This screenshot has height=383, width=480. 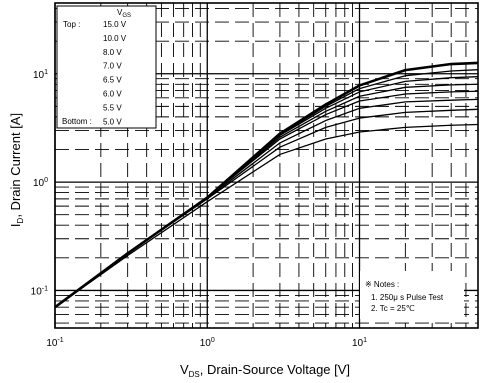 What do you see at coordinates (115, 24) in the screenshot?
I see `legend-entry: 15.0 V` at bounding box center [115, 24].